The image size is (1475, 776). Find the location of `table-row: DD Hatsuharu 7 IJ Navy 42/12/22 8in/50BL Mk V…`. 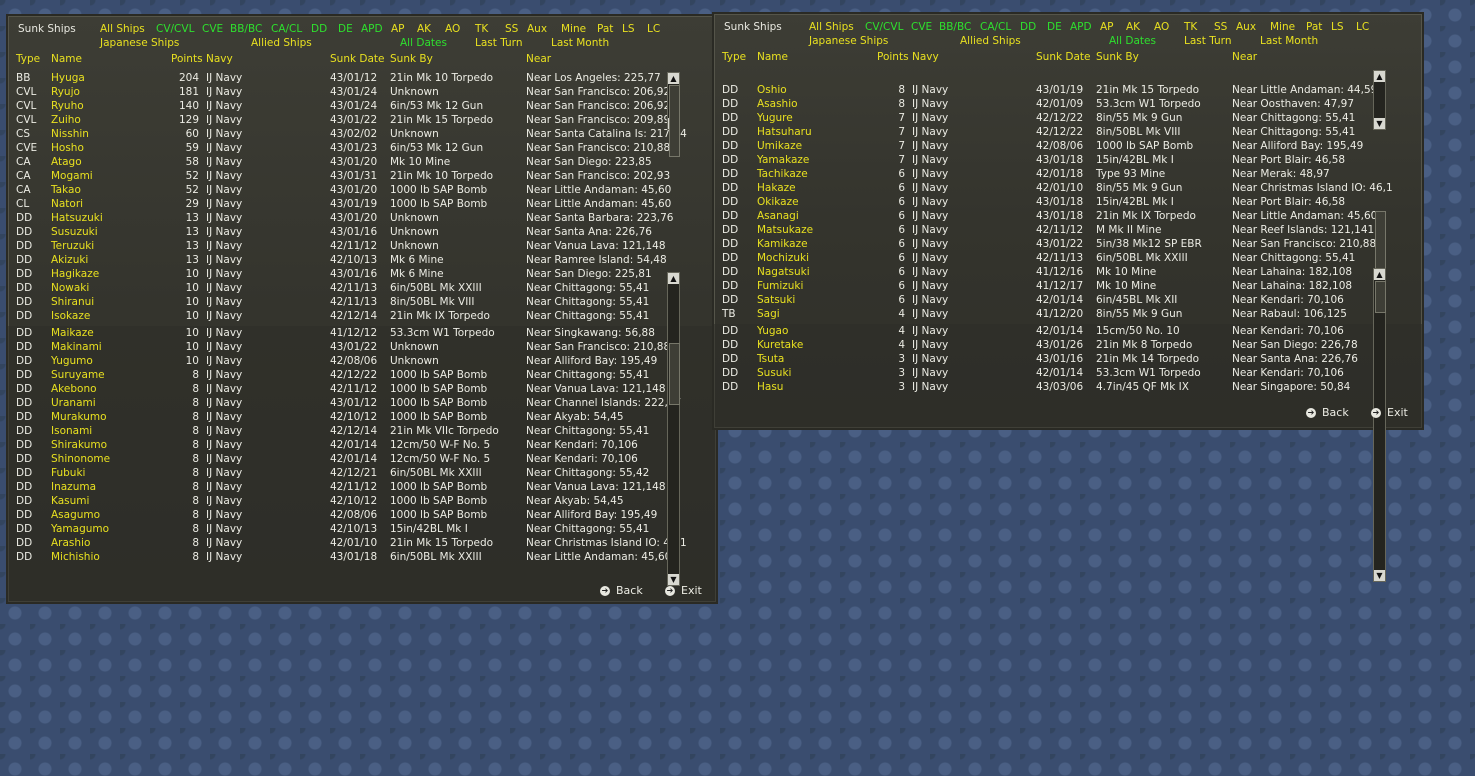

table-row: DD Hatsuharu 7 IJ Navy 42/12/22 8in/50BL Mk V… is located at coordinates (1044, 132).